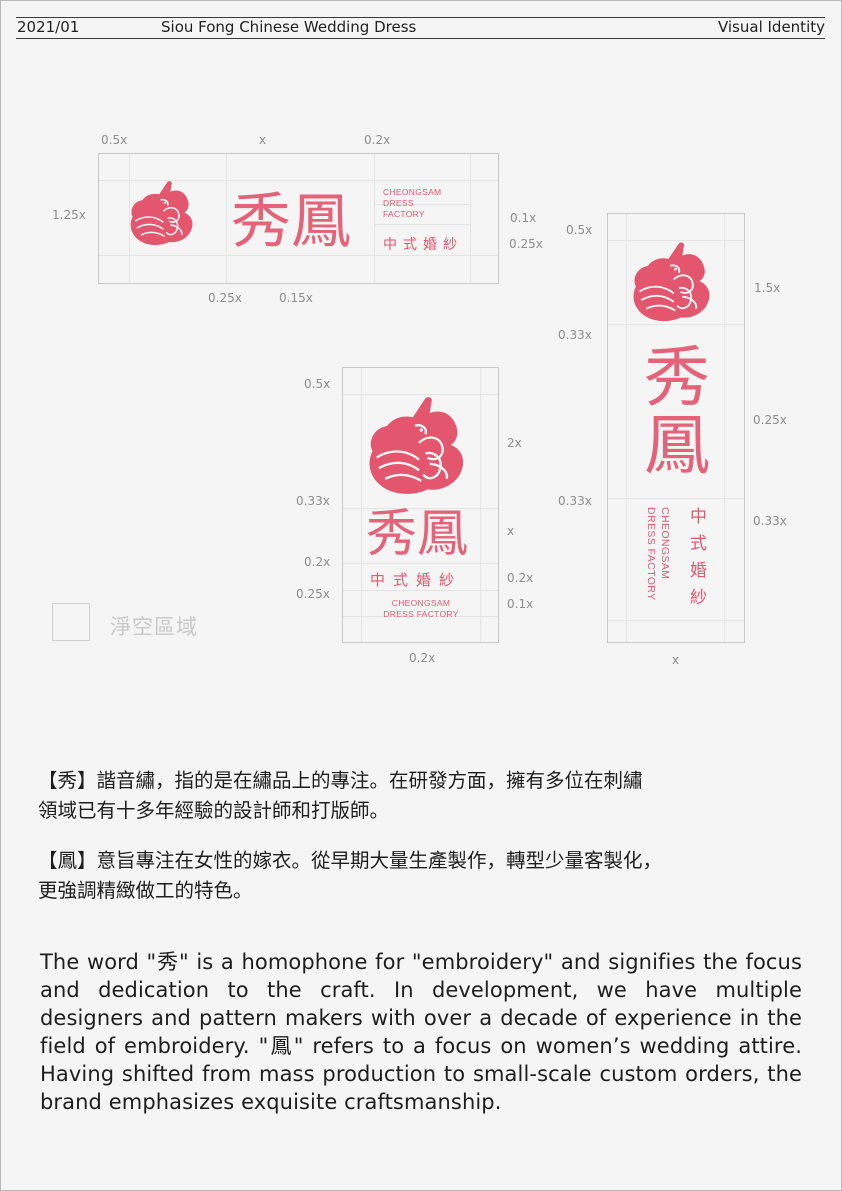 The height and width of the screenshot is (1191, 842). Describe the element at coordinates (420, 38) in the screenshot. I see `header-rule-bottom` at that location.